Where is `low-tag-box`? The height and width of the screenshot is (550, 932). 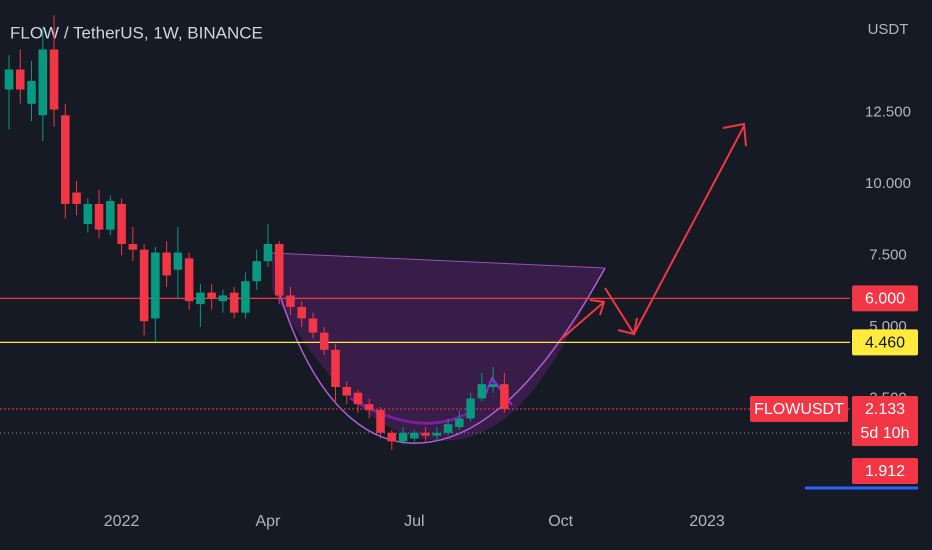
low-tag-box is located at coordinates (885, 470).